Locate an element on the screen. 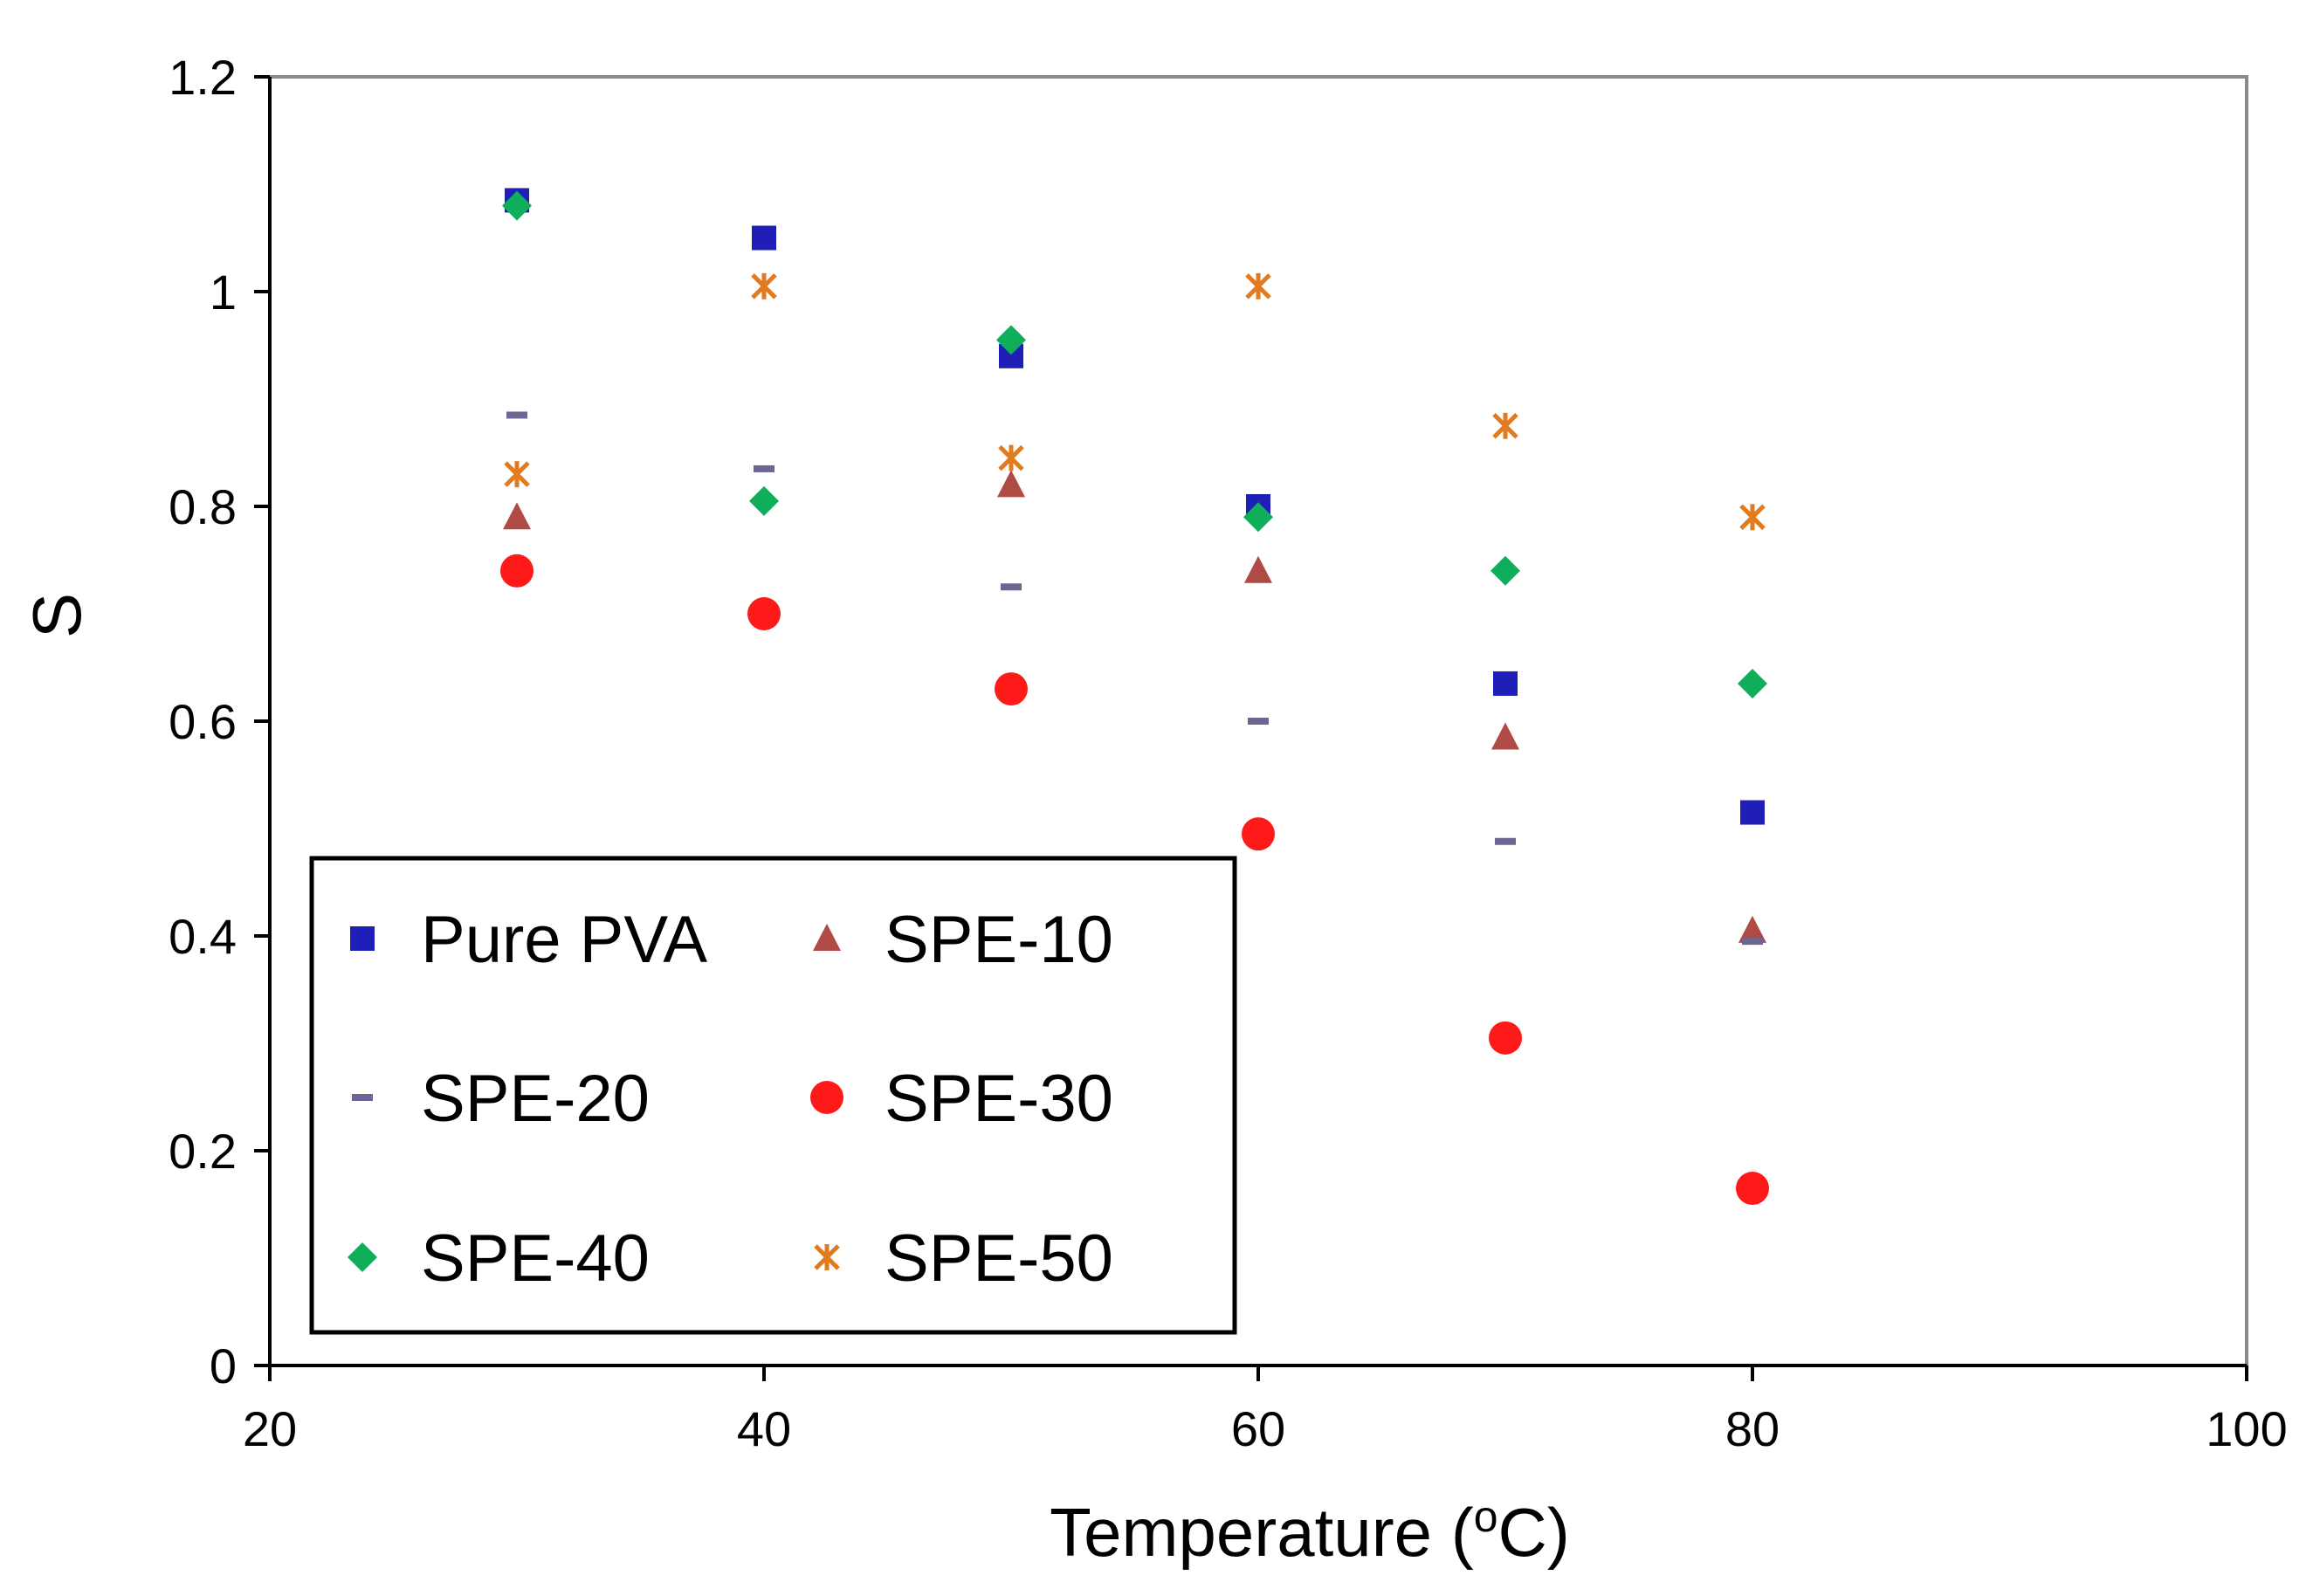 The image size is (2320, 1596). x-axis-title: Temperature (oC) is located at coordinates (1310, 1532).